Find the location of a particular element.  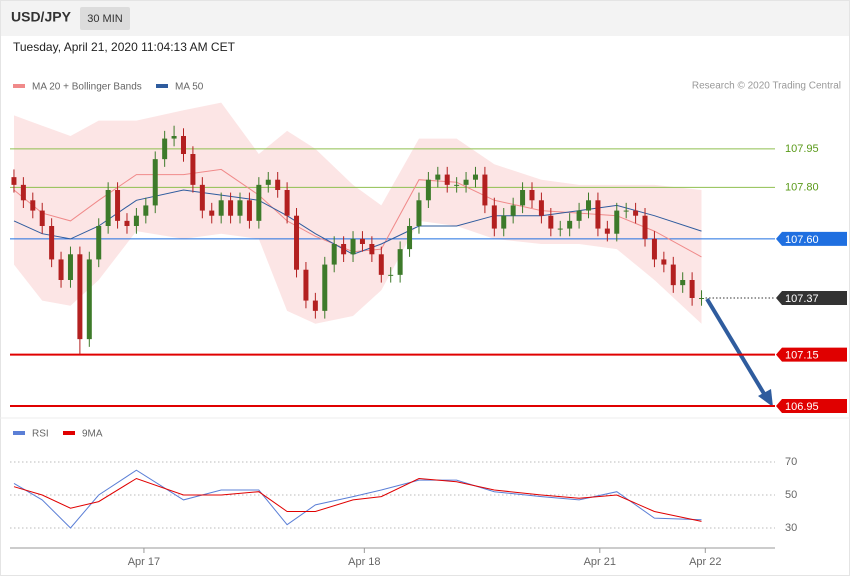

x-tick-label: Apr 21 is located at coordinates (600, 562).